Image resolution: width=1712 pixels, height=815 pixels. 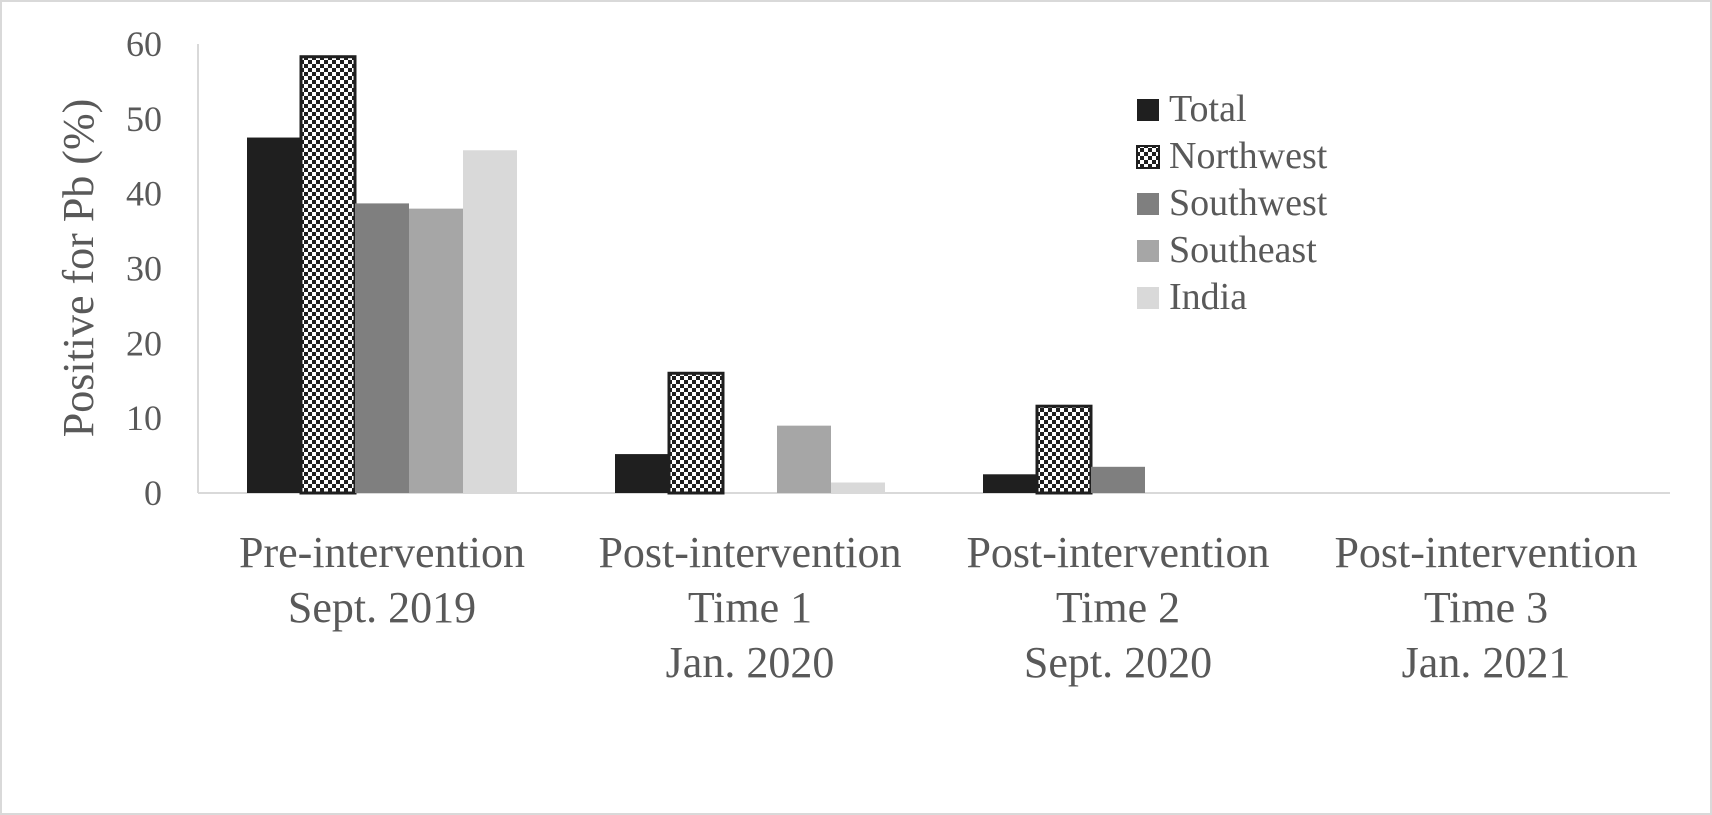 What do you see at coordinates (1148, 251) in the screenshot?
I see `legend-swatch-southeast` at bounding box center [1148, 251].